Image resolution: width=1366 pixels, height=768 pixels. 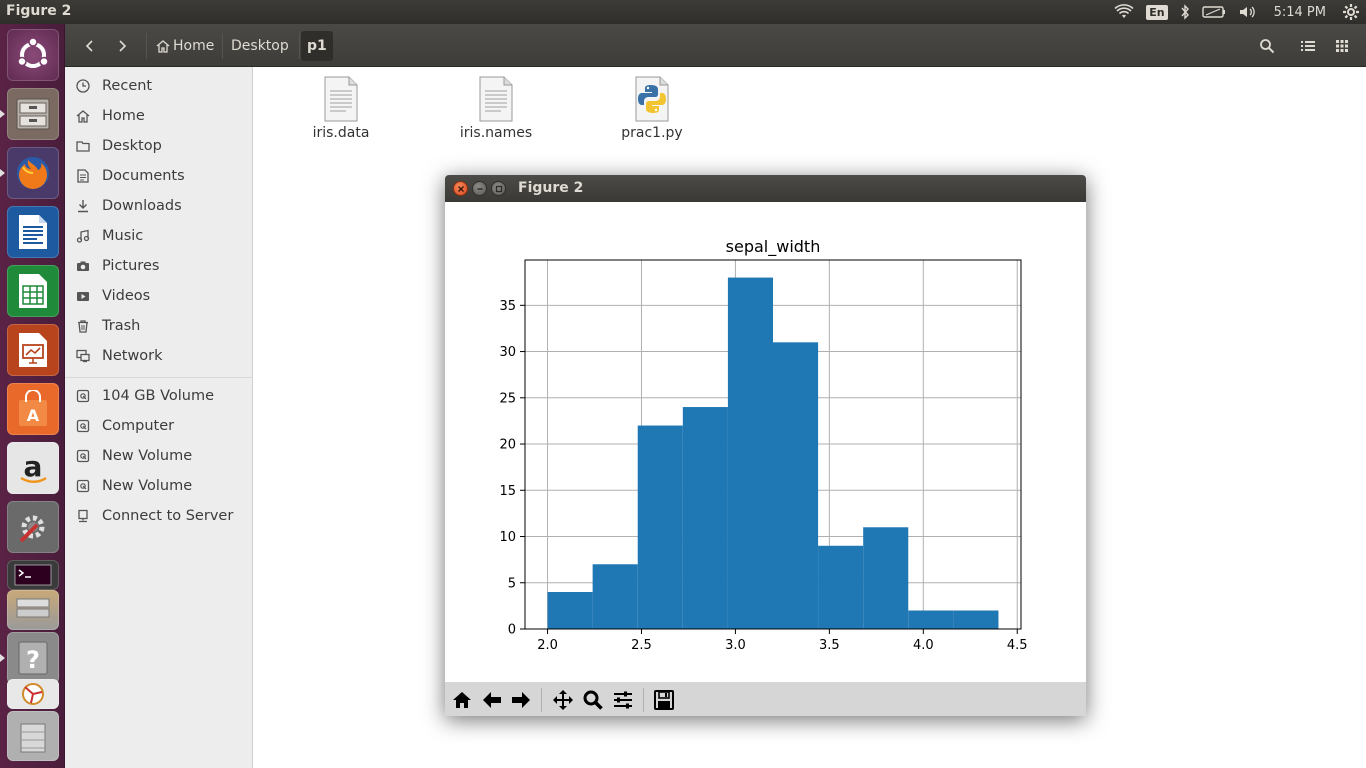 I want to click on sidebar-item-desktop: Desktop, so click(x=159, y=146).